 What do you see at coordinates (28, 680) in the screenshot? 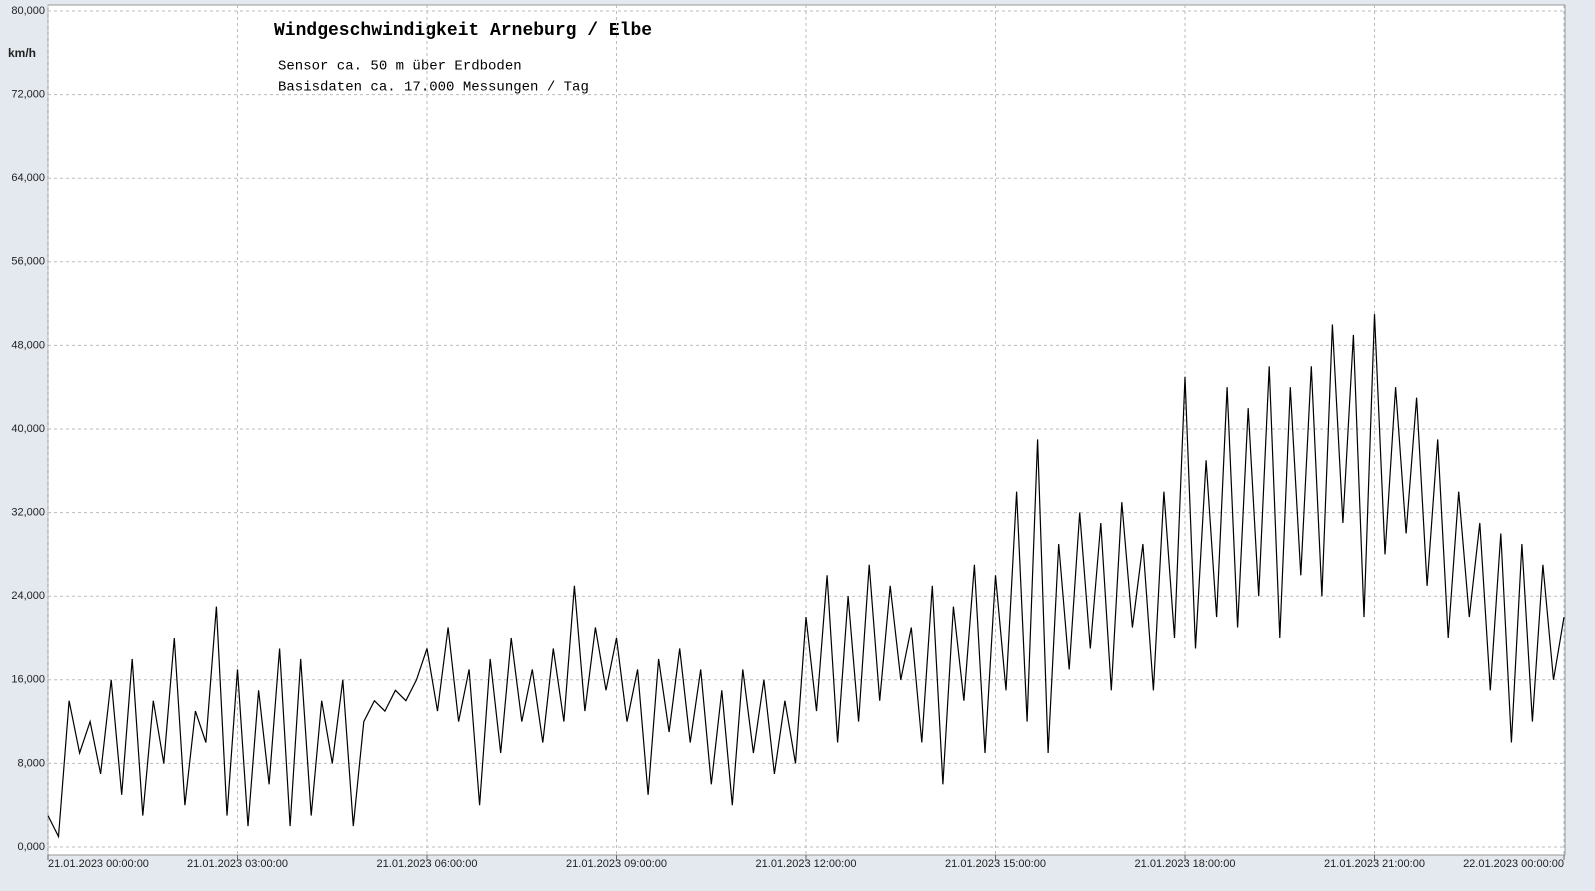
I see `y-tick-label: 16,000` at bounding box center [28, 680].